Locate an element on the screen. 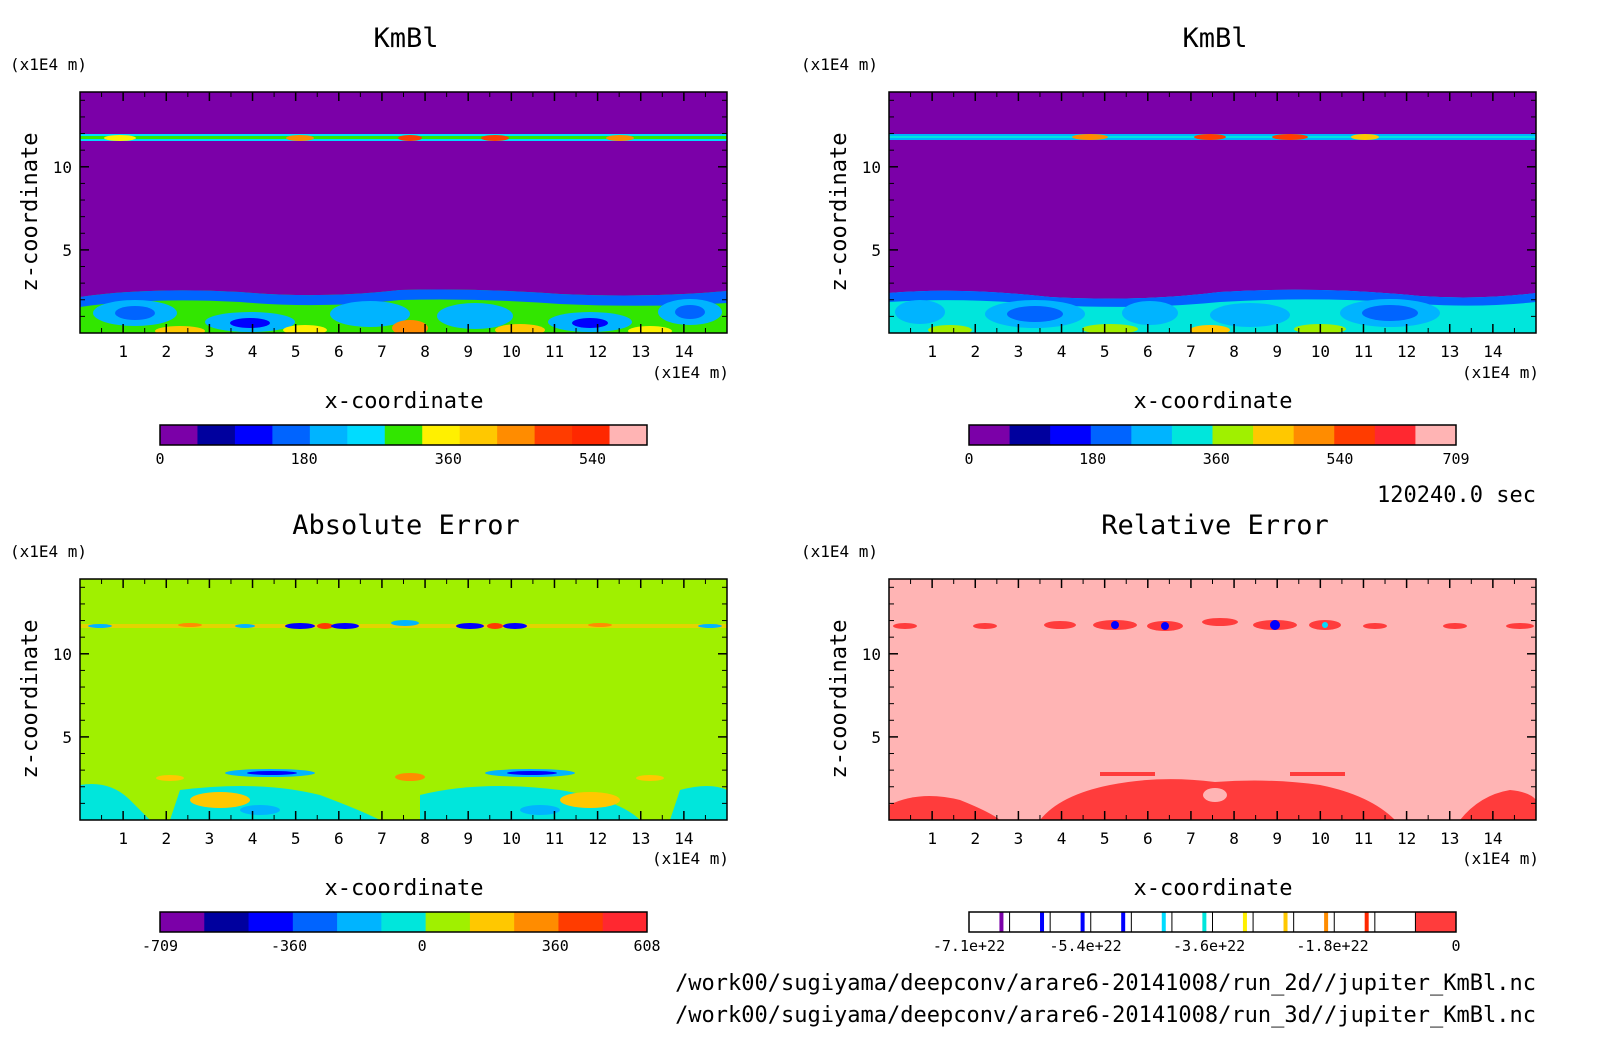  boundary-layer-top is located at coordinates (403, 298).